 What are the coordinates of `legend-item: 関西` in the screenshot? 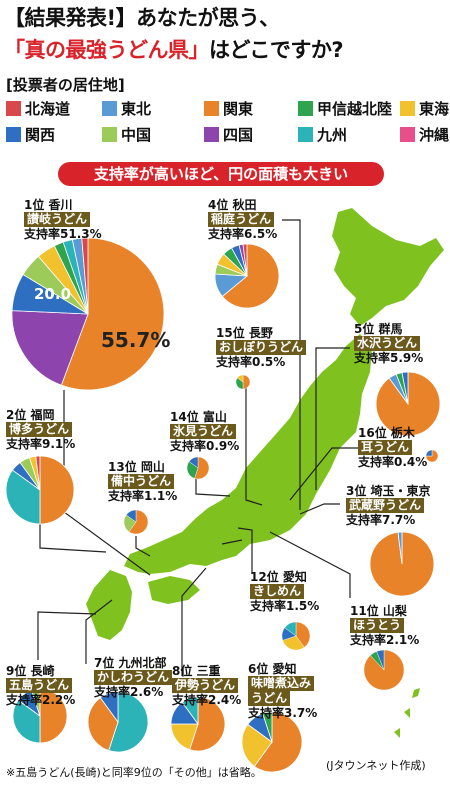 It's located at (30, 134).